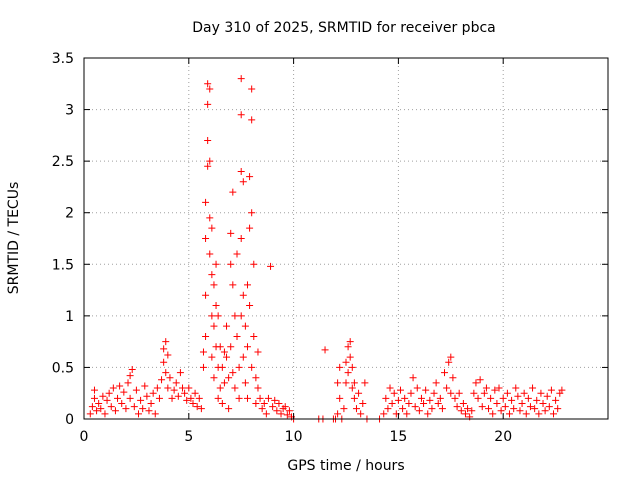  Describe the element at coordinates (69, 111) in the screenshot. I see `y-tick-label: 3` at that location.